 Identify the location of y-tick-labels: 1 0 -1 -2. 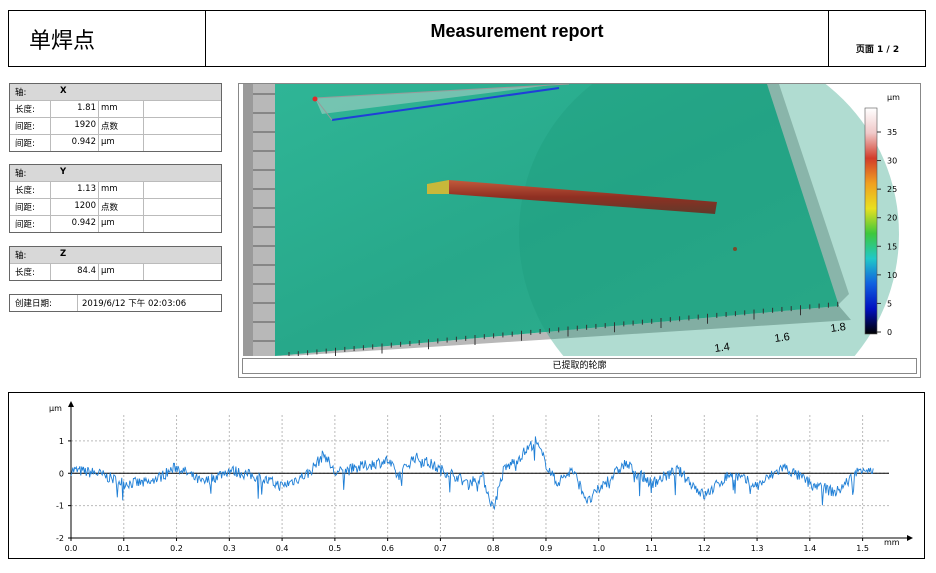
(63, 490).